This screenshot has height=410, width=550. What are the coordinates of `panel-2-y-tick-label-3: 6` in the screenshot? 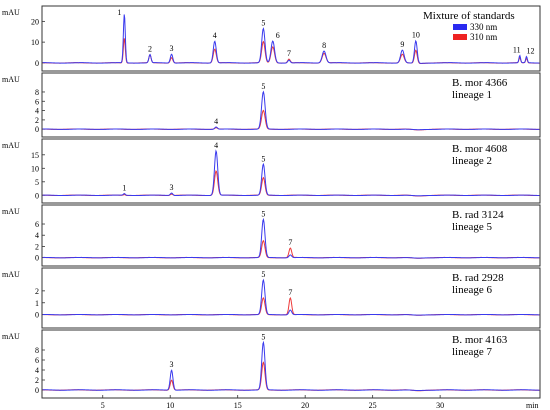 It's located at (37, 101).